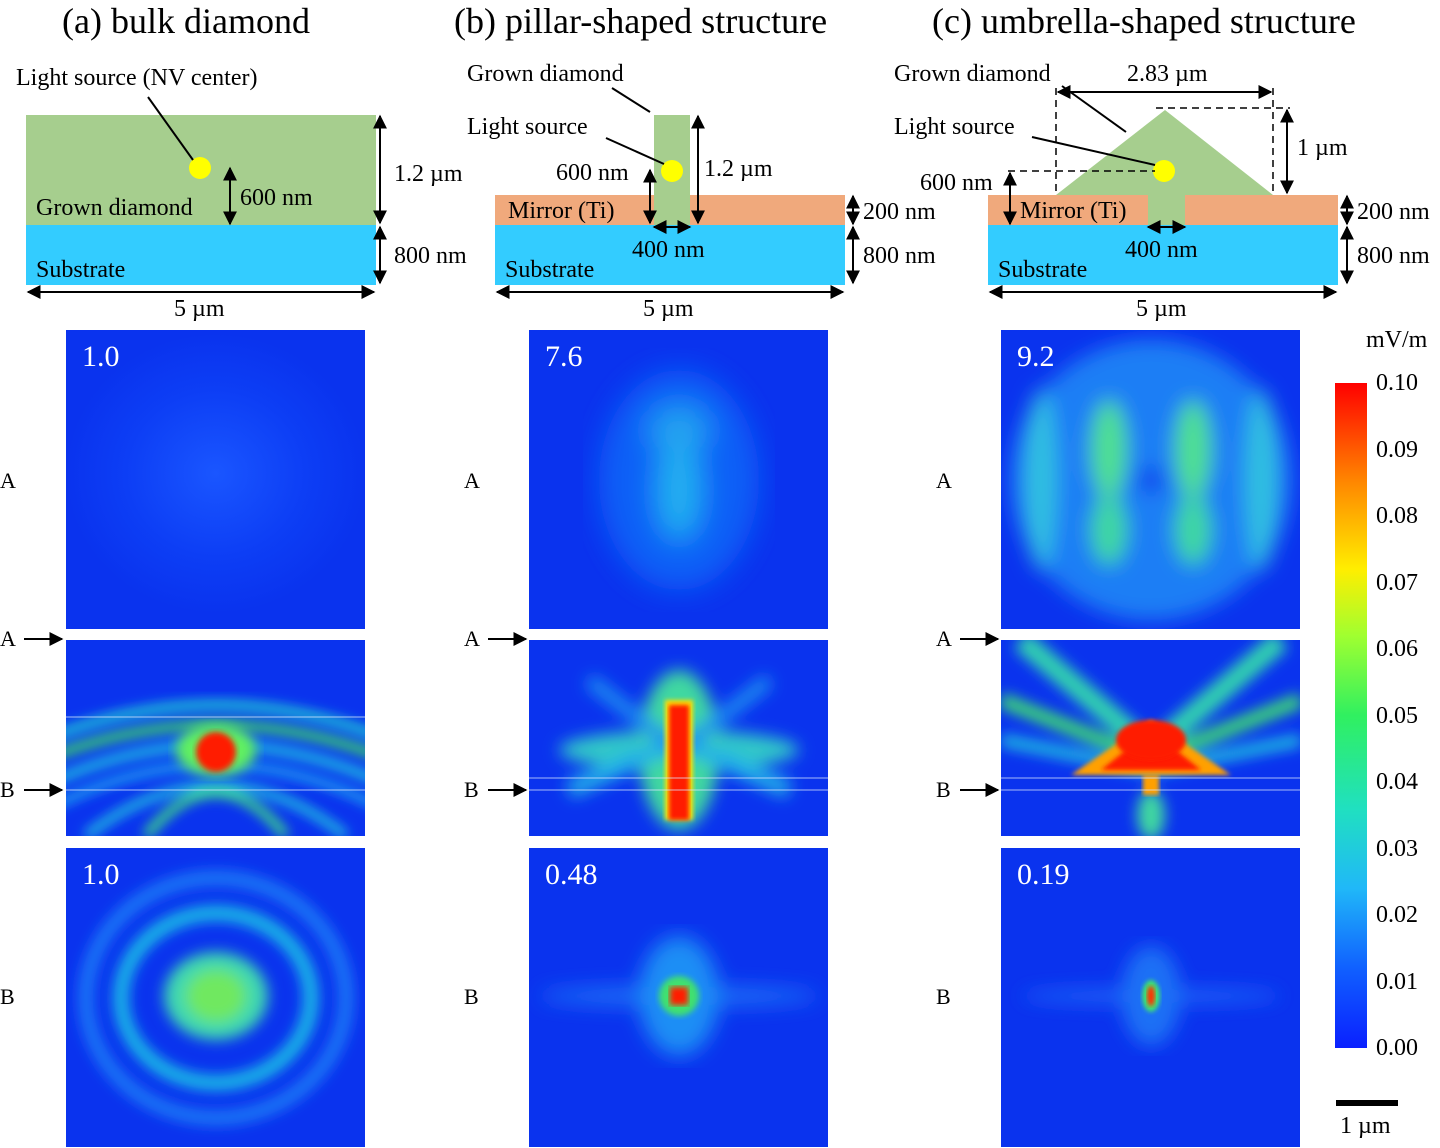 Image resolution: width=1440 pixels, height=1148 pixels. I want to click on colorbar-tick-label: 0.03, so click(1397, 848).